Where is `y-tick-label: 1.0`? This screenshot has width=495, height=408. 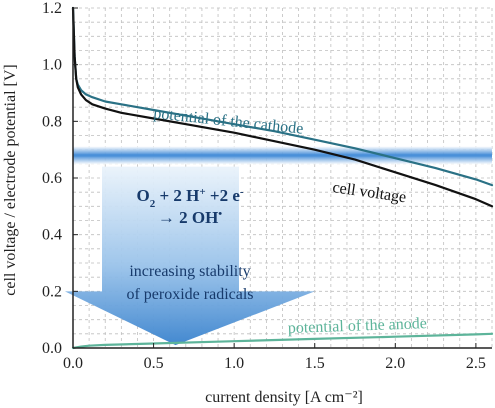
y-tick-label: 1.0 is located at coordinates (52, 65).